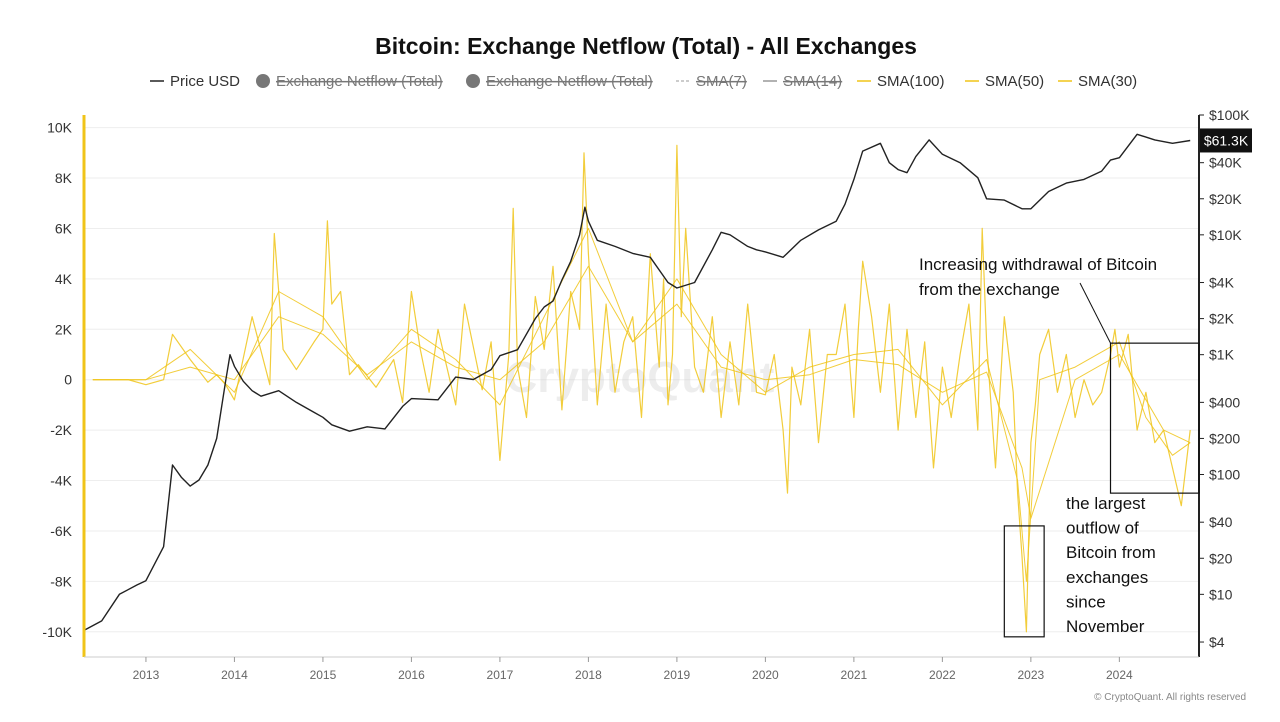 The width and height of the screenshot is (1280, 722). I want to click on annotation-text-withdrawal: Increasing withdrawal of Bitcoin, so click(1038, 264).